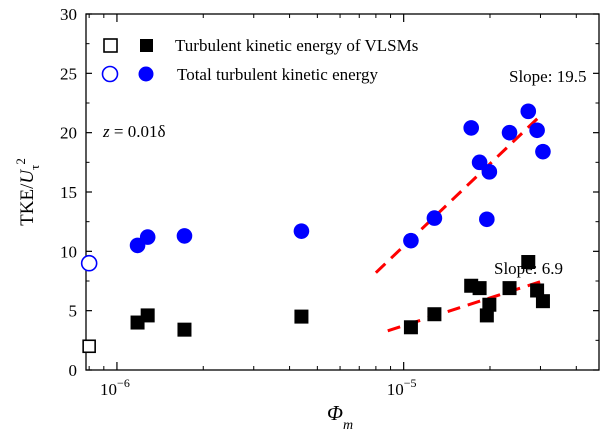 This screenshot has height=436, width=609. I want to click on x-tick-label: 10⁻⁵, so click(402, 387).